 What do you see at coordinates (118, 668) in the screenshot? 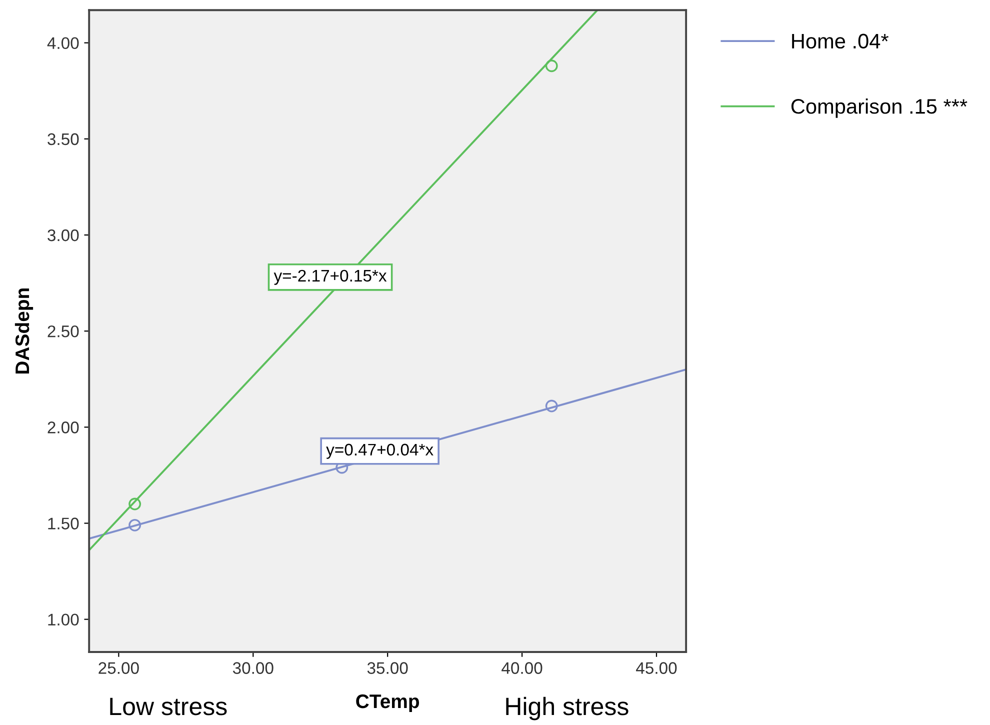
I see `x-tick-label: 25.00` at bounding box center [118, 668].